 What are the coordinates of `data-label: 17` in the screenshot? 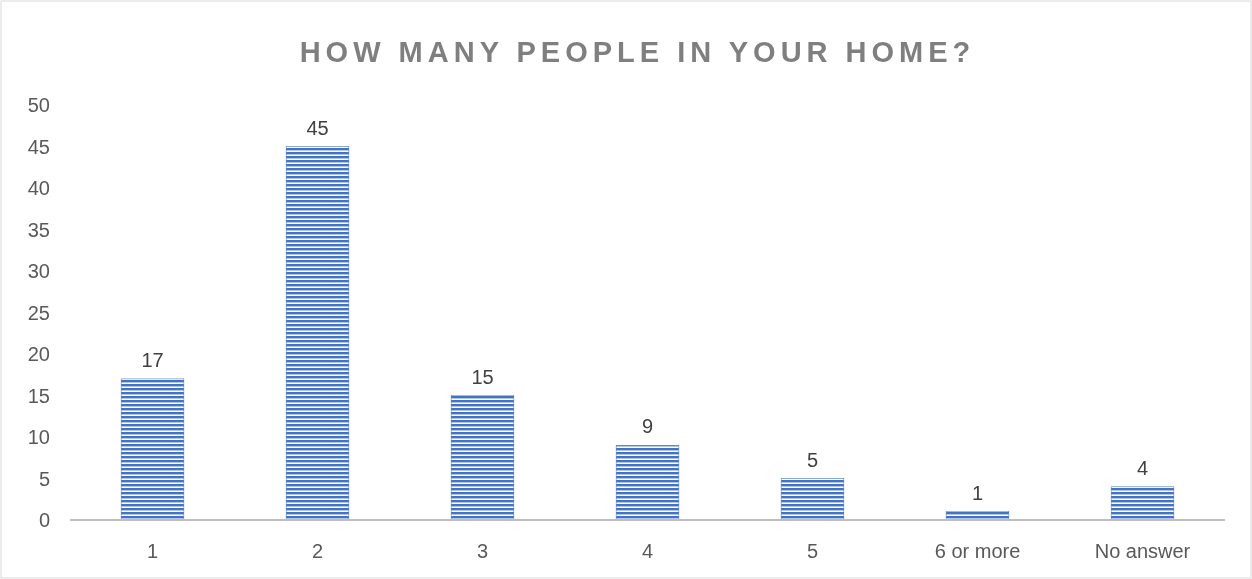 It's located at (152, 359).